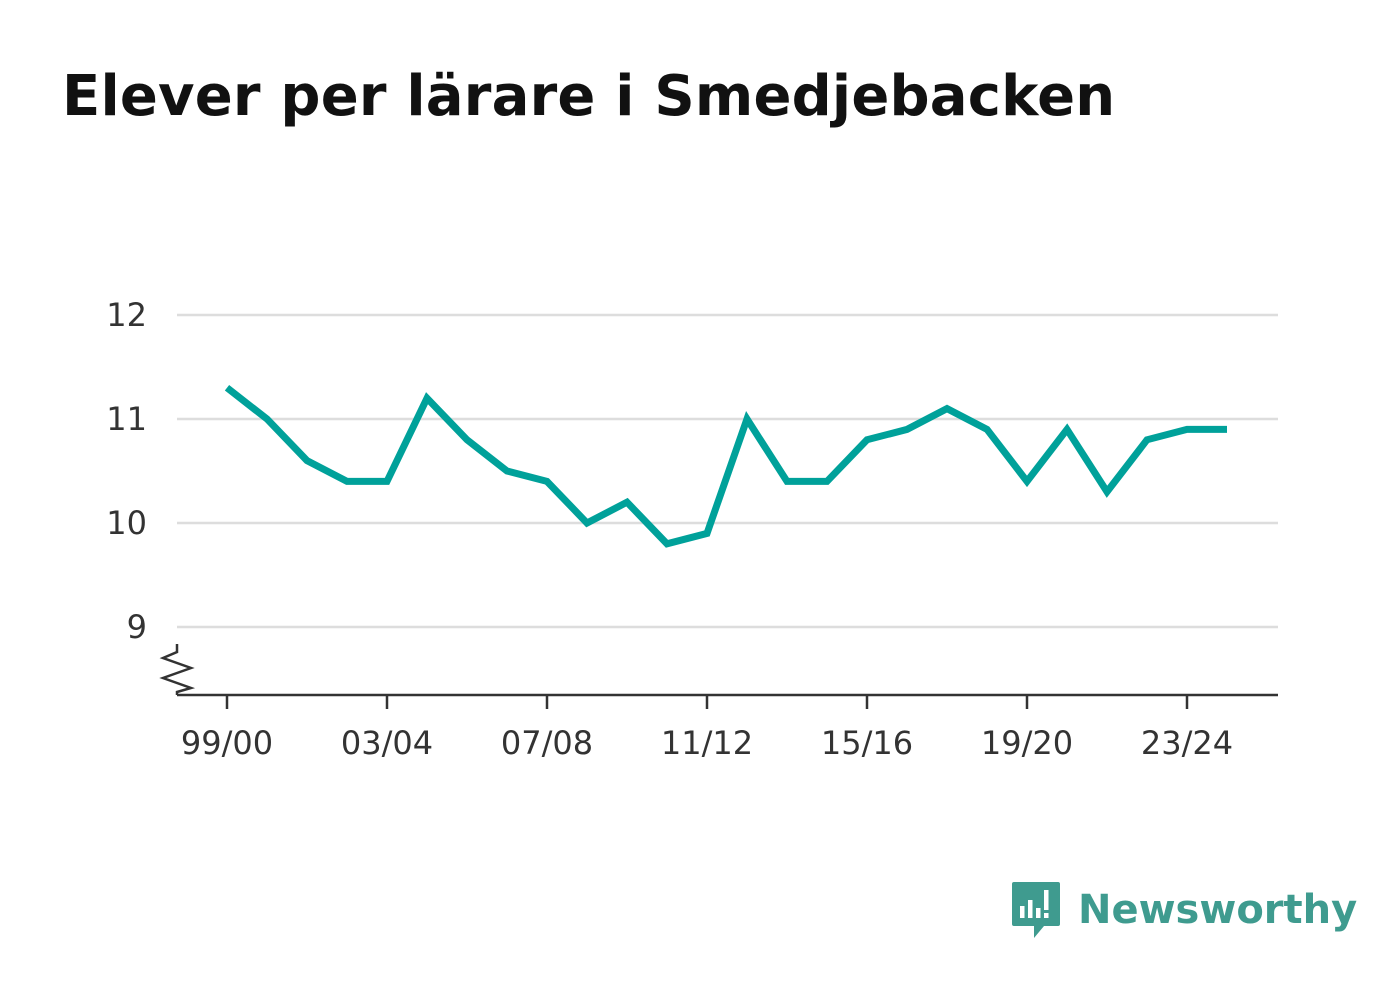  Describe the element at coordinates (126, 315) in the screenshot. I see `y-tick-label: 12` at that location.